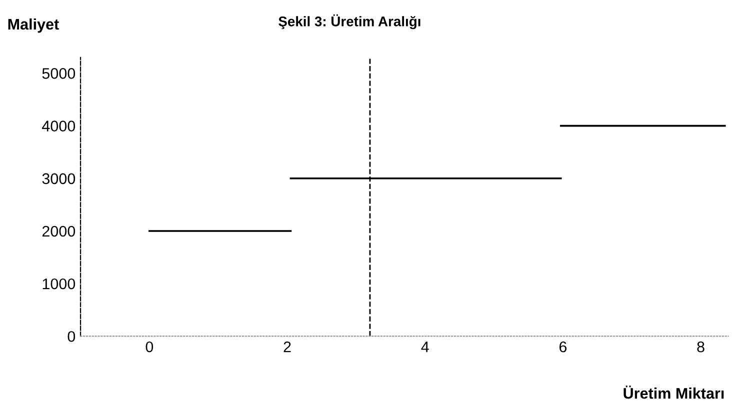 Image resolution: width=732 pixels, height=410 pixels. Describe the element at coordinates (349, 22) in the screenshot. I see `chart-title: Şekil 3: Üretim Aralığı` at that location.